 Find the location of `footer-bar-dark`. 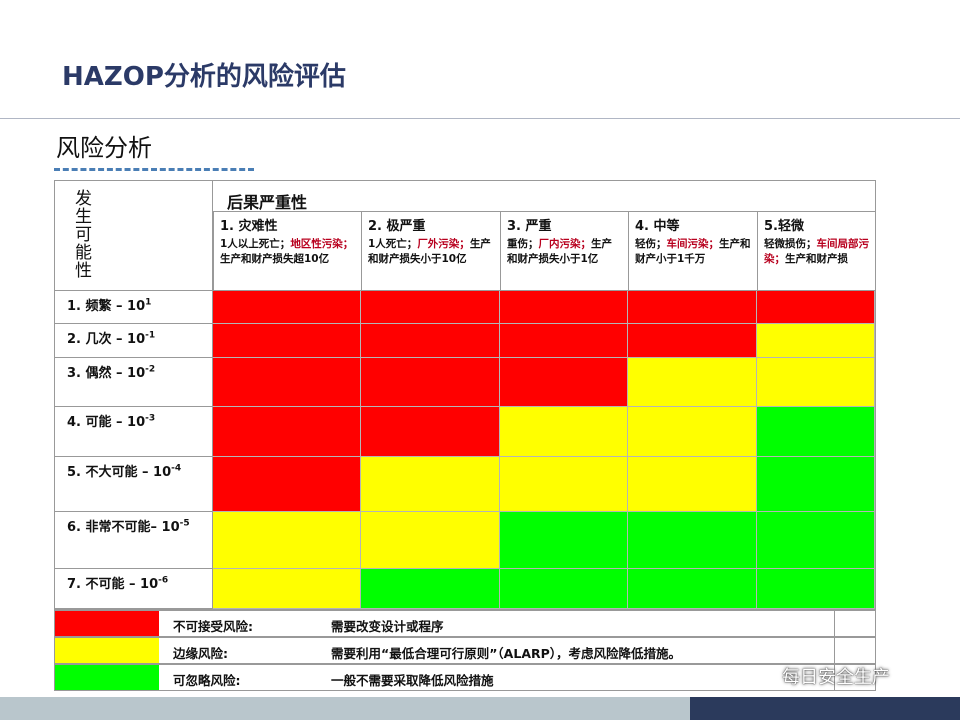

footer-bar-dark is located at coordinates (825, 708).